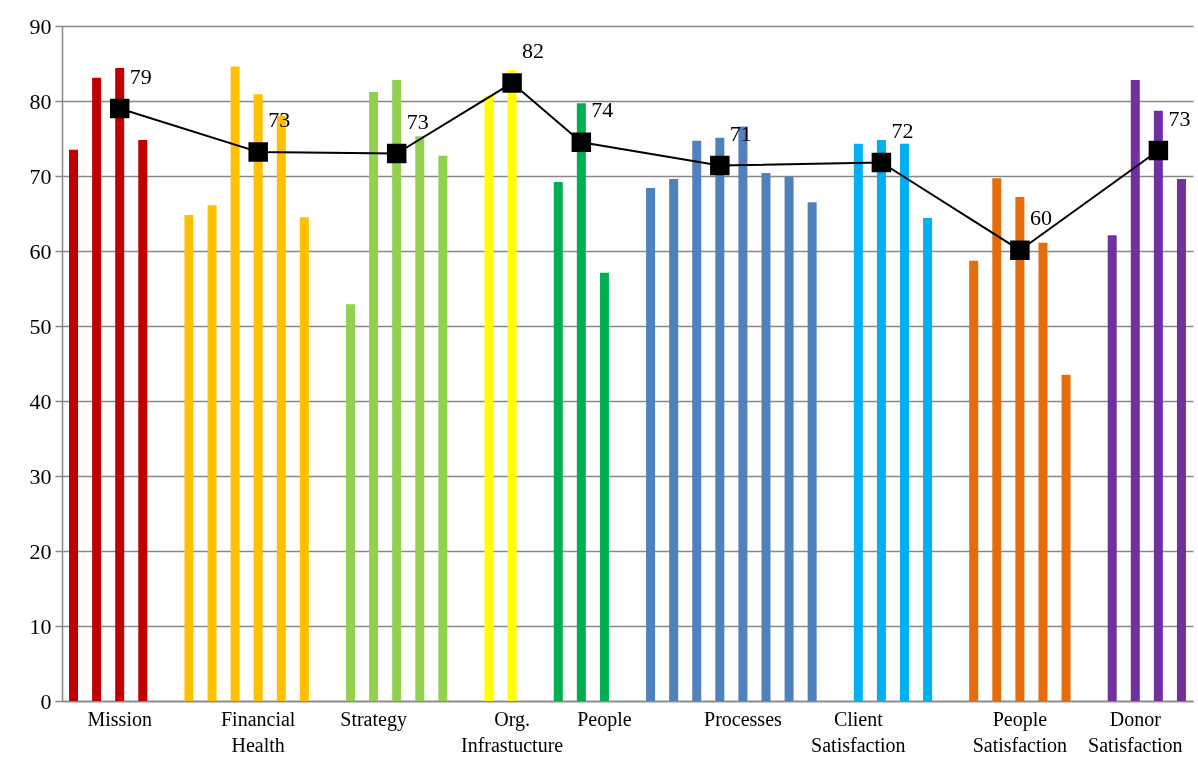 The height and width of the screenshot is (774, 1198). Describe the element at coordinates (46, 701) in the screenshot. I see `y-tick-label: 0` at that location.